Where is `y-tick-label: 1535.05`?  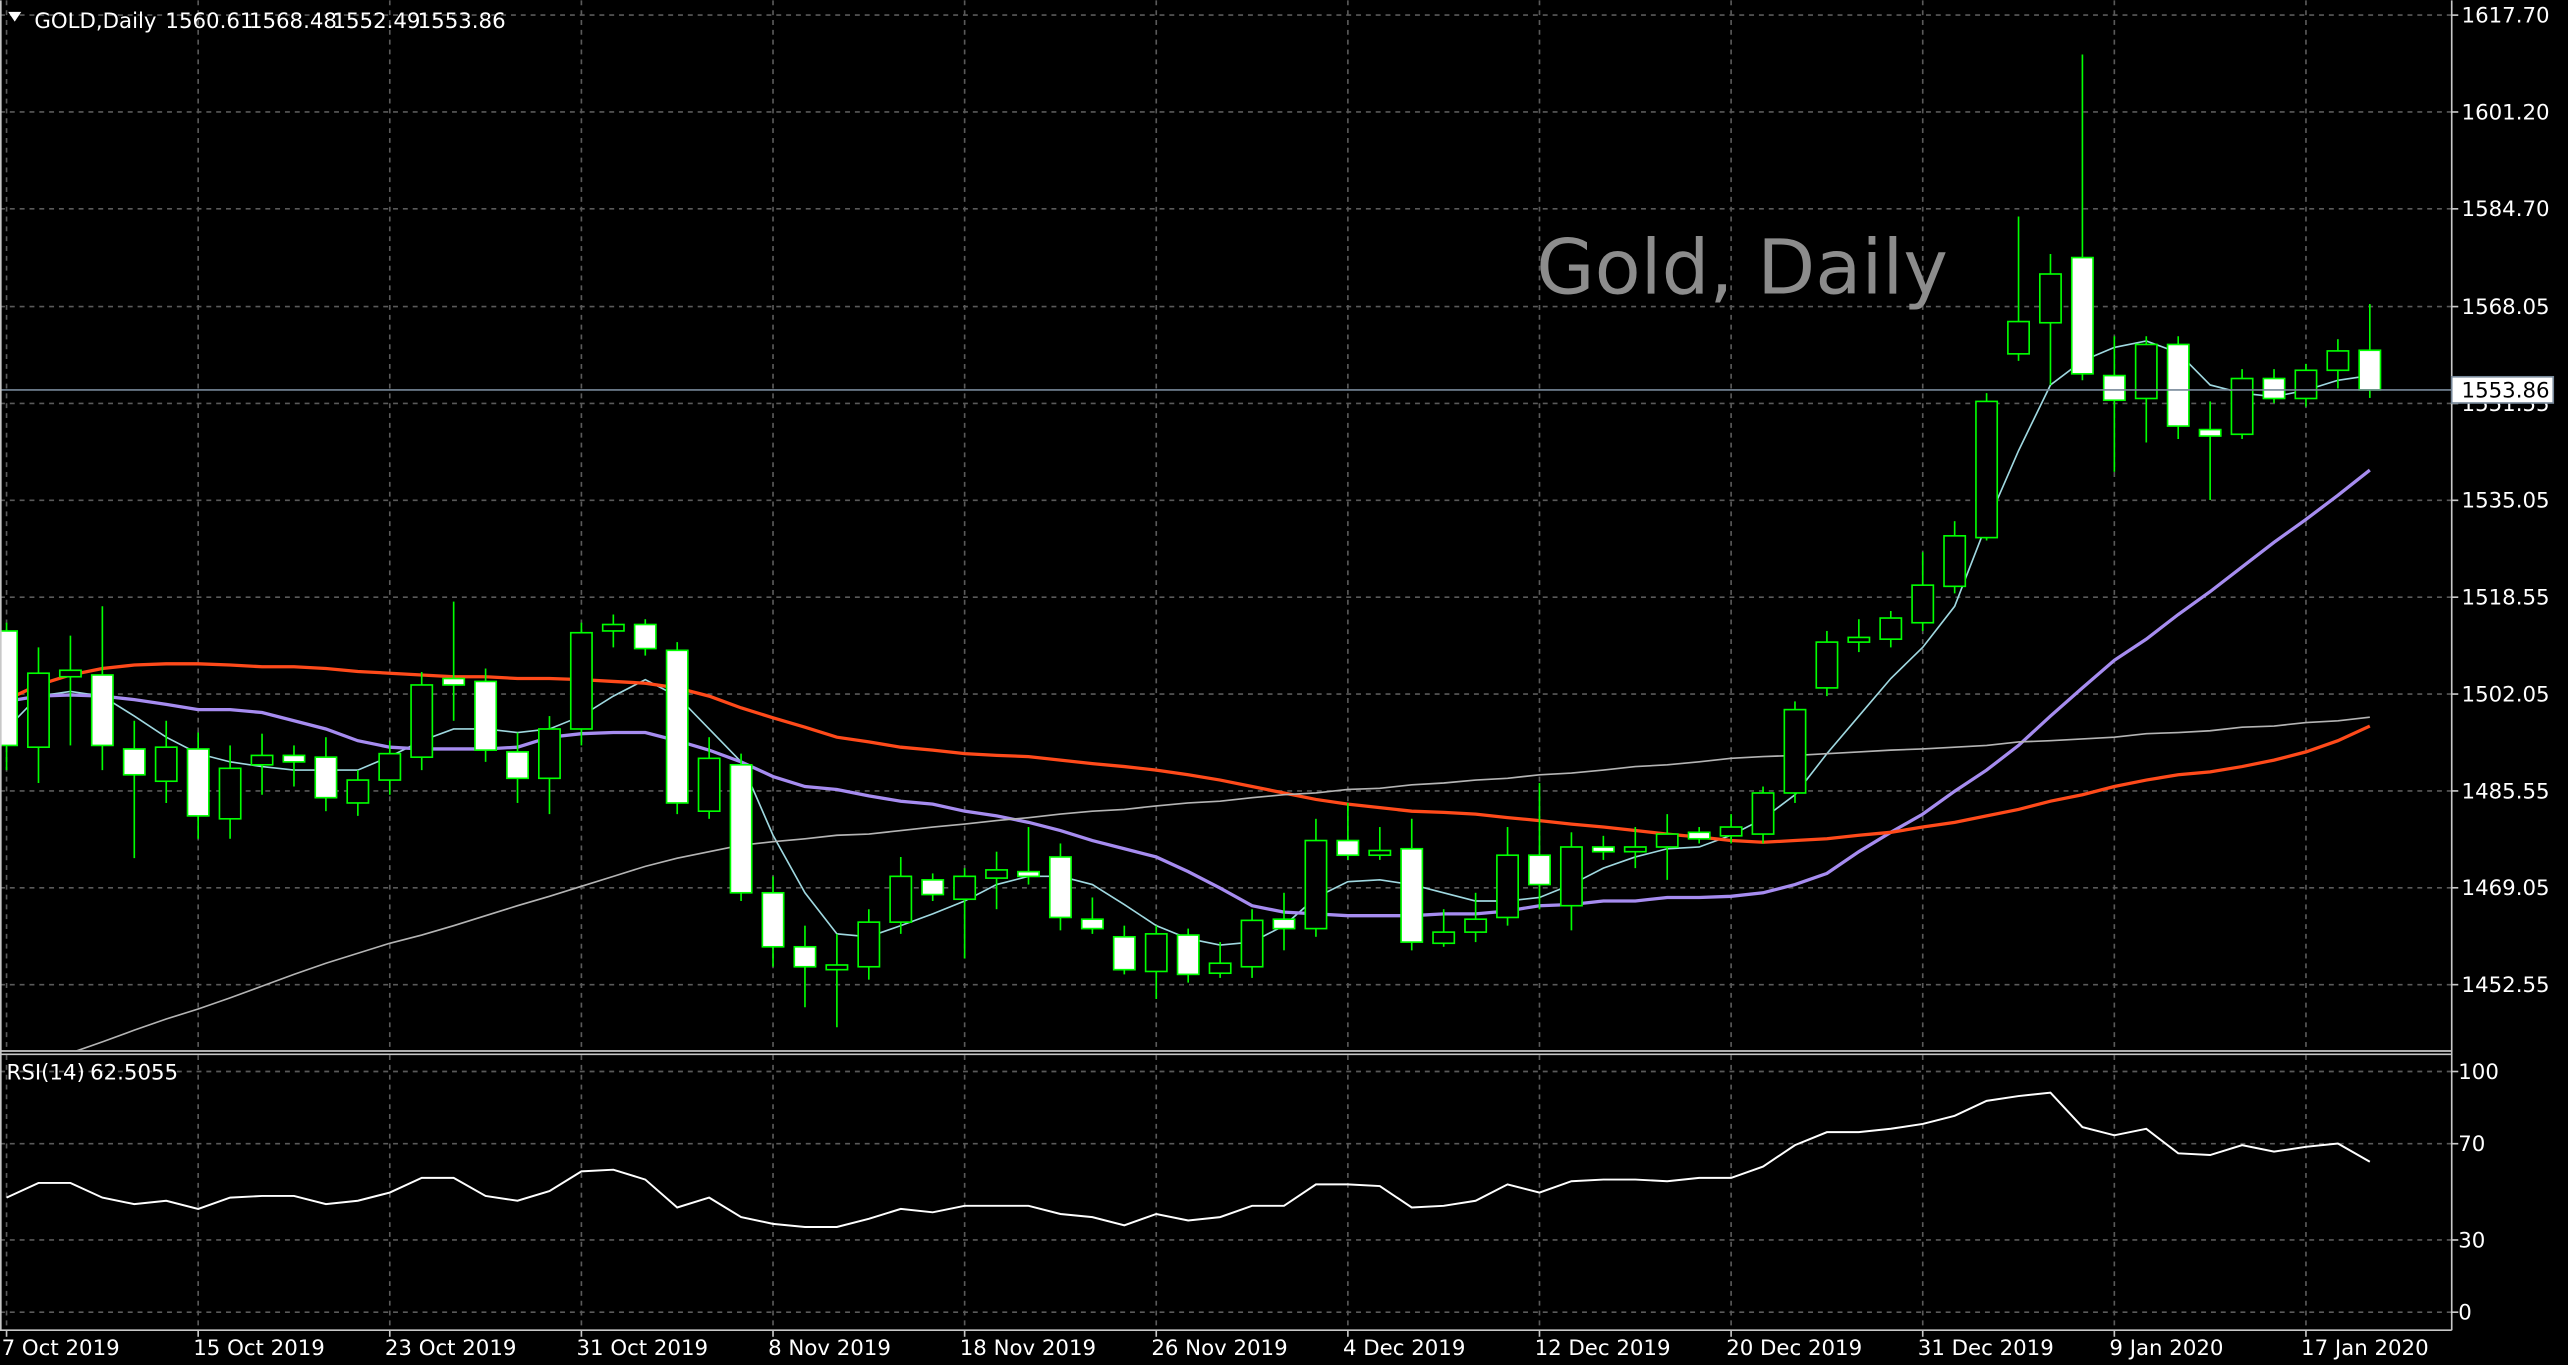
y-tick-label: 1535.05 is located at coordinates (2506, 501).